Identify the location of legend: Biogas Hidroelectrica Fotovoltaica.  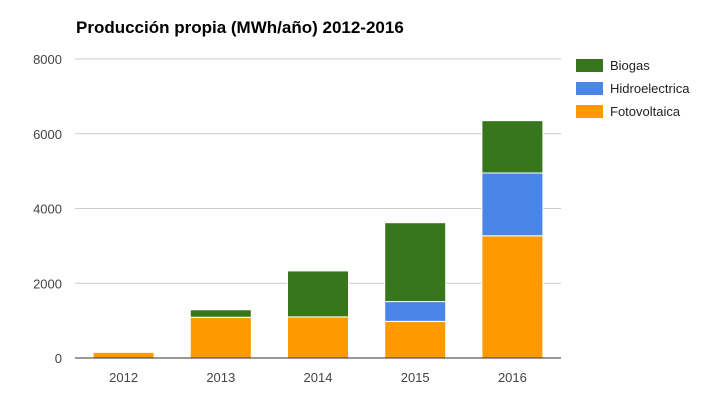
(633, 88).